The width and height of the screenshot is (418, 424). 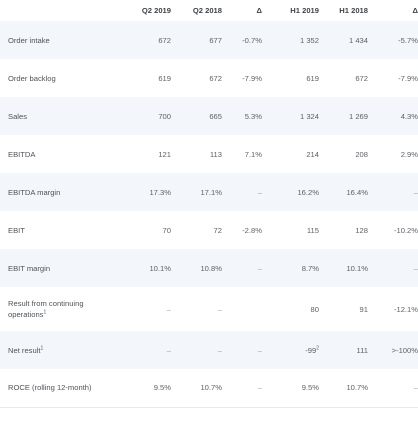 What do you see at coordinates (409, 154) in the screenshot?
I see `h1-delta-value: 2.9%` at bounding box center [409, 154].